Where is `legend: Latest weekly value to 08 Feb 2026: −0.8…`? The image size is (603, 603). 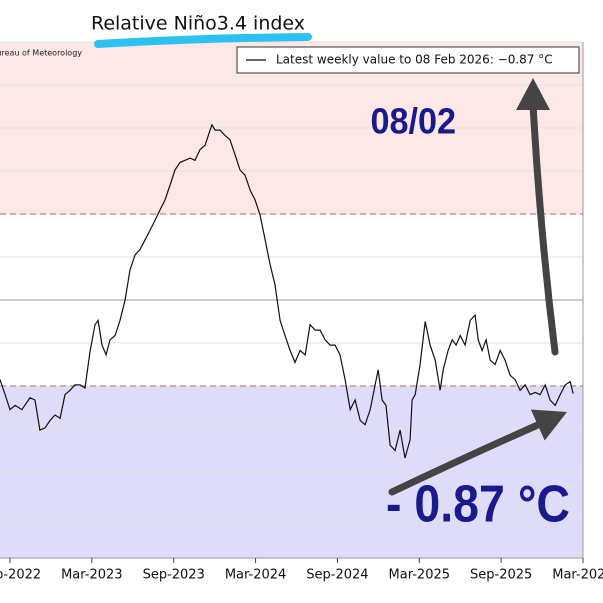 legend: Latest weekly value to 08 Feb 2026: −0.8… is located at coordinates (408, 60).